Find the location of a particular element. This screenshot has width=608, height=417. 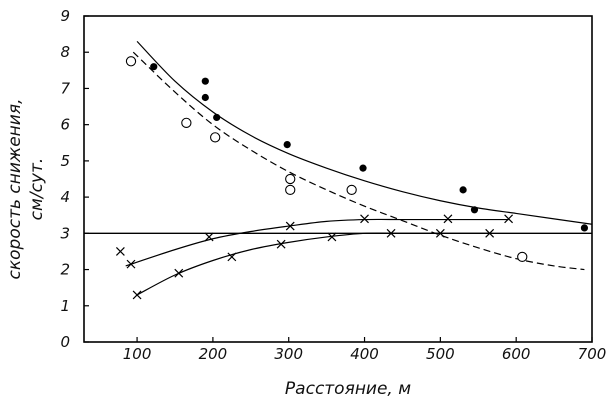

y-axis-label-line-1: скорость снижения, is located at coordinates (15, 189).